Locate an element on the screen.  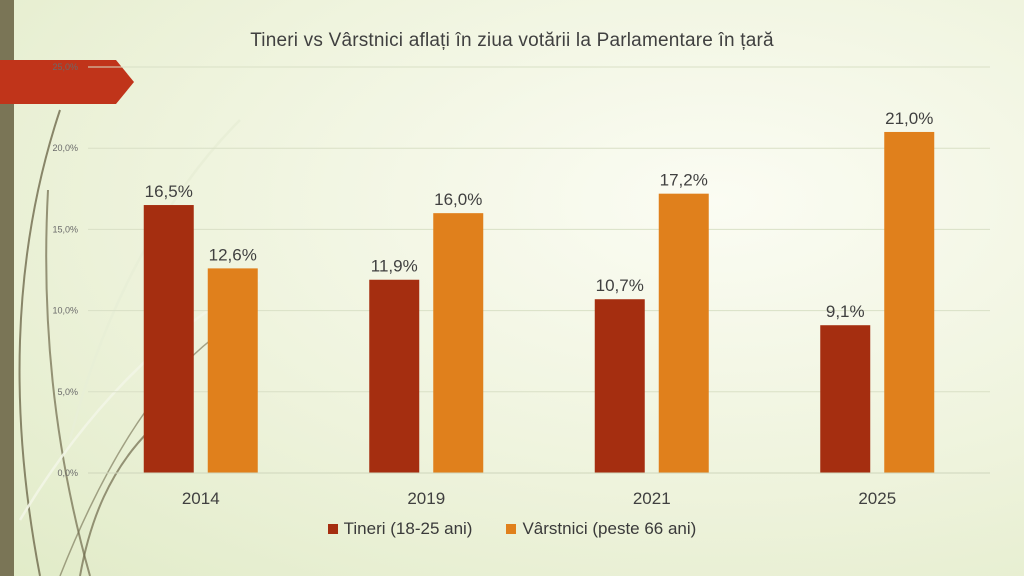
bar-tineri-2025 is located at coordinates (845, 399).